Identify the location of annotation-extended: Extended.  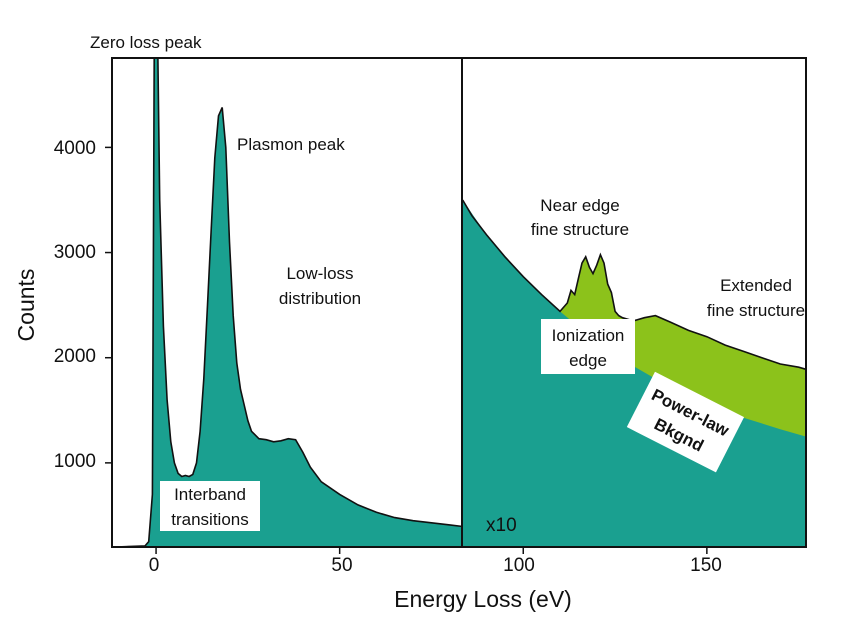
(756, 285).